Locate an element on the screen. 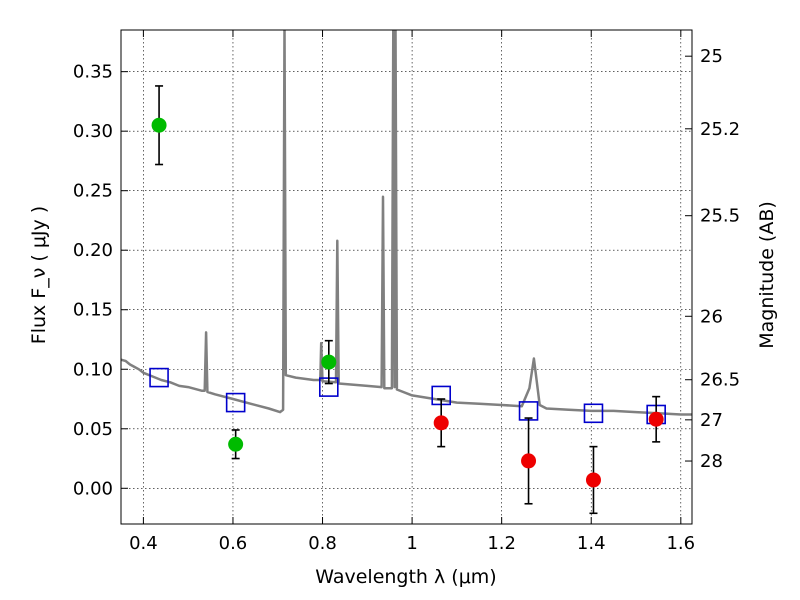  x-tick-label: 1.6 is located at coordinates (680, 543).